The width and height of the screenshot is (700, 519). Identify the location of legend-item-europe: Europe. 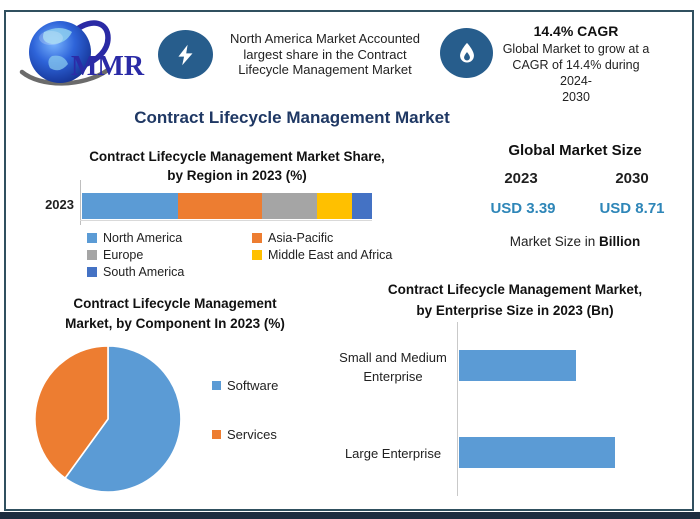
(169, 254).